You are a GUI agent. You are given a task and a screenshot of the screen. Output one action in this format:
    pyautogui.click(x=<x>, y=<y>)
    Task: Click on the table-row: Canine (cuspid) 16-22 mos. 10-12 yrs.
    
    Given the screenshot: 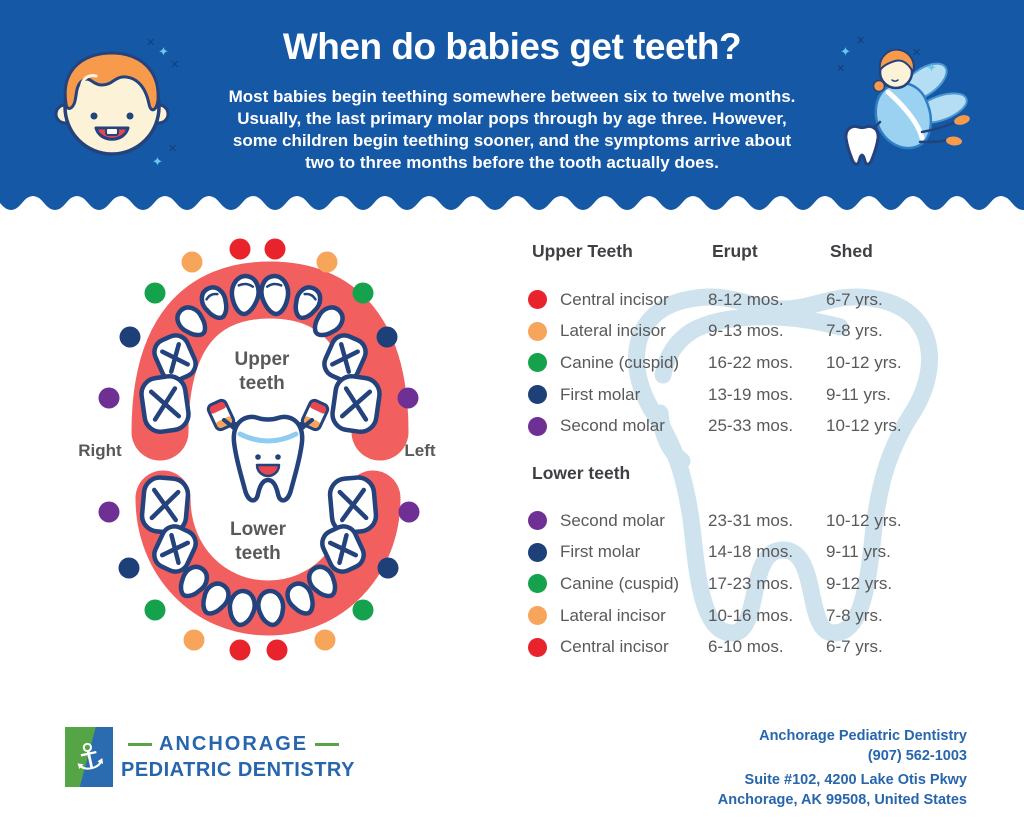 What is the action you would take?
    pyautogui.click(x=751, y=363)
    